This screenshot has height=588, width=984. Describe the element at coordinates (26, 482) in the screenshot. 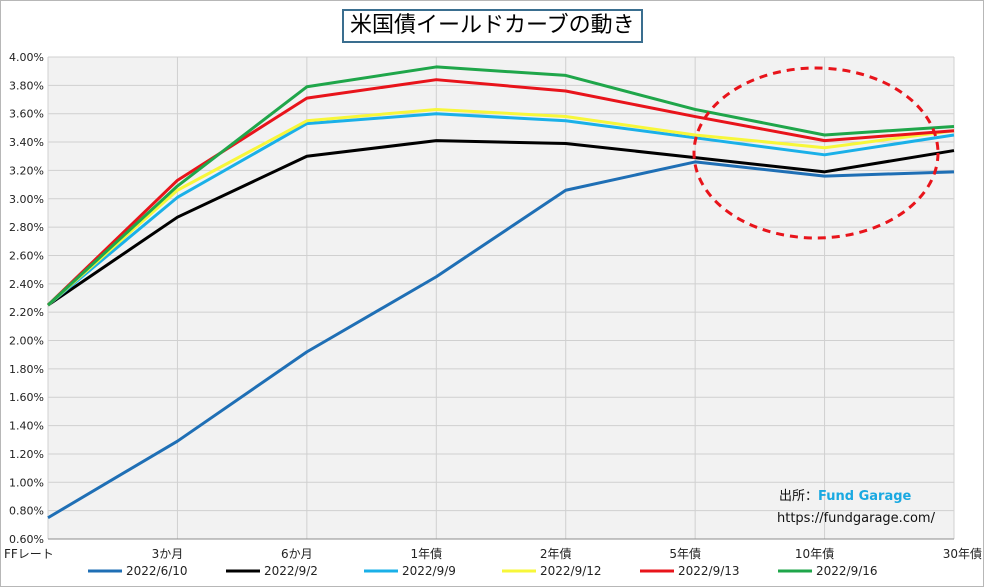

I see `y-tick-label: 1.00%` at that location.